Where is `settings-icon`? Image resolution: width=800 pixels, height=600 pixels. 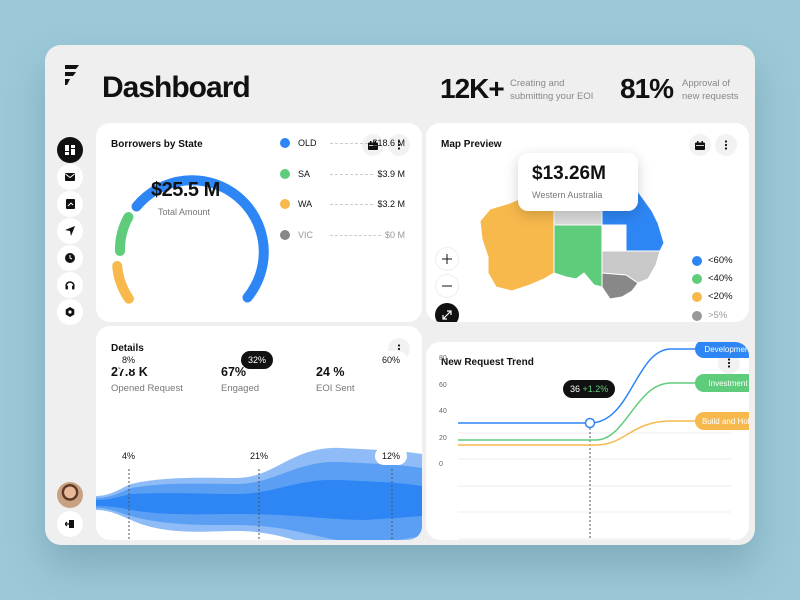 settings-icon is located at coordinates (70, 312).